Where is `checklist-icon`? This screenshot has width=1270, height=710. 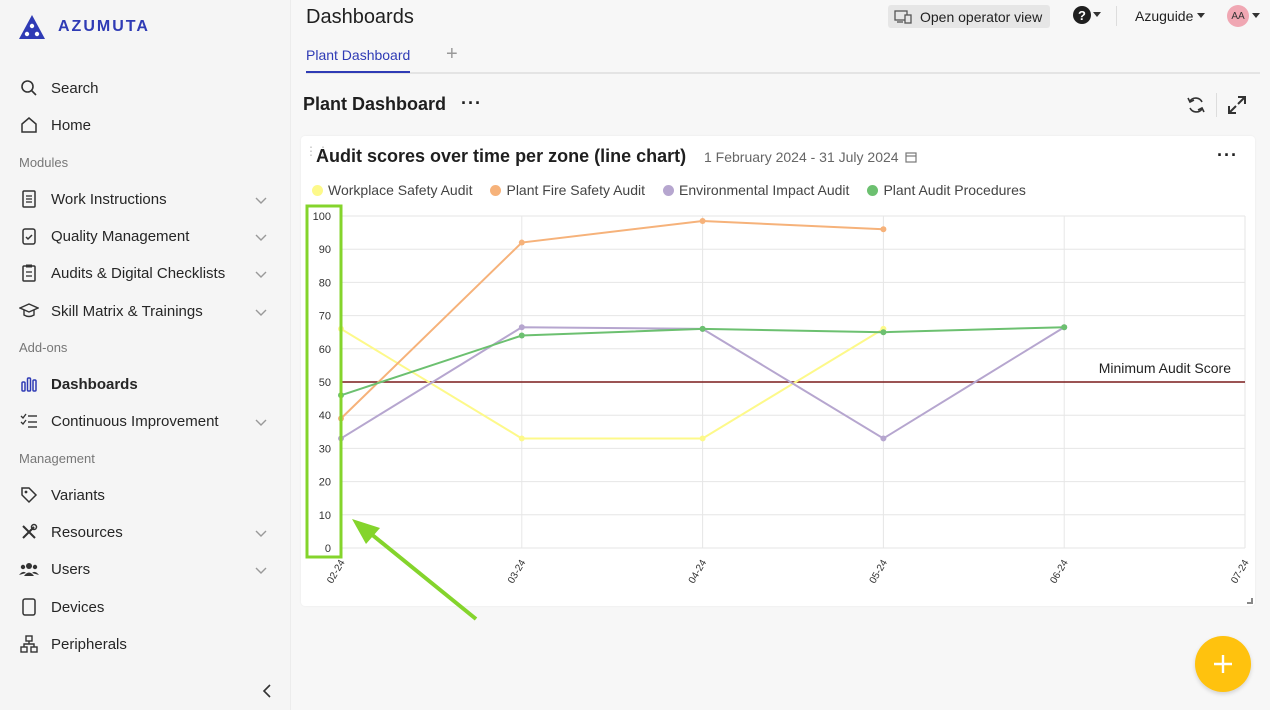 checklist-icon is located at coordinates (29, 421).